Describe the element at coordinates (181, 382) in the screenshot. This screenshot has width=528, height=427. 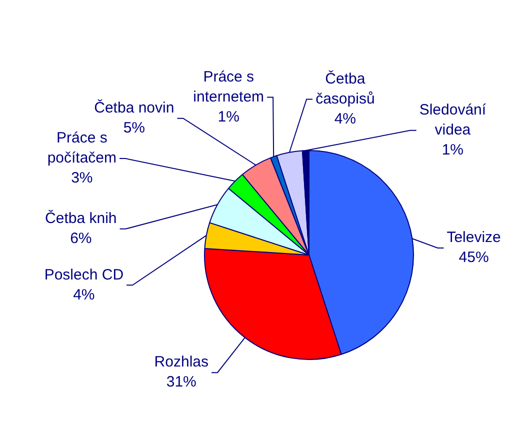
I see `data-label: 31%` at that location.